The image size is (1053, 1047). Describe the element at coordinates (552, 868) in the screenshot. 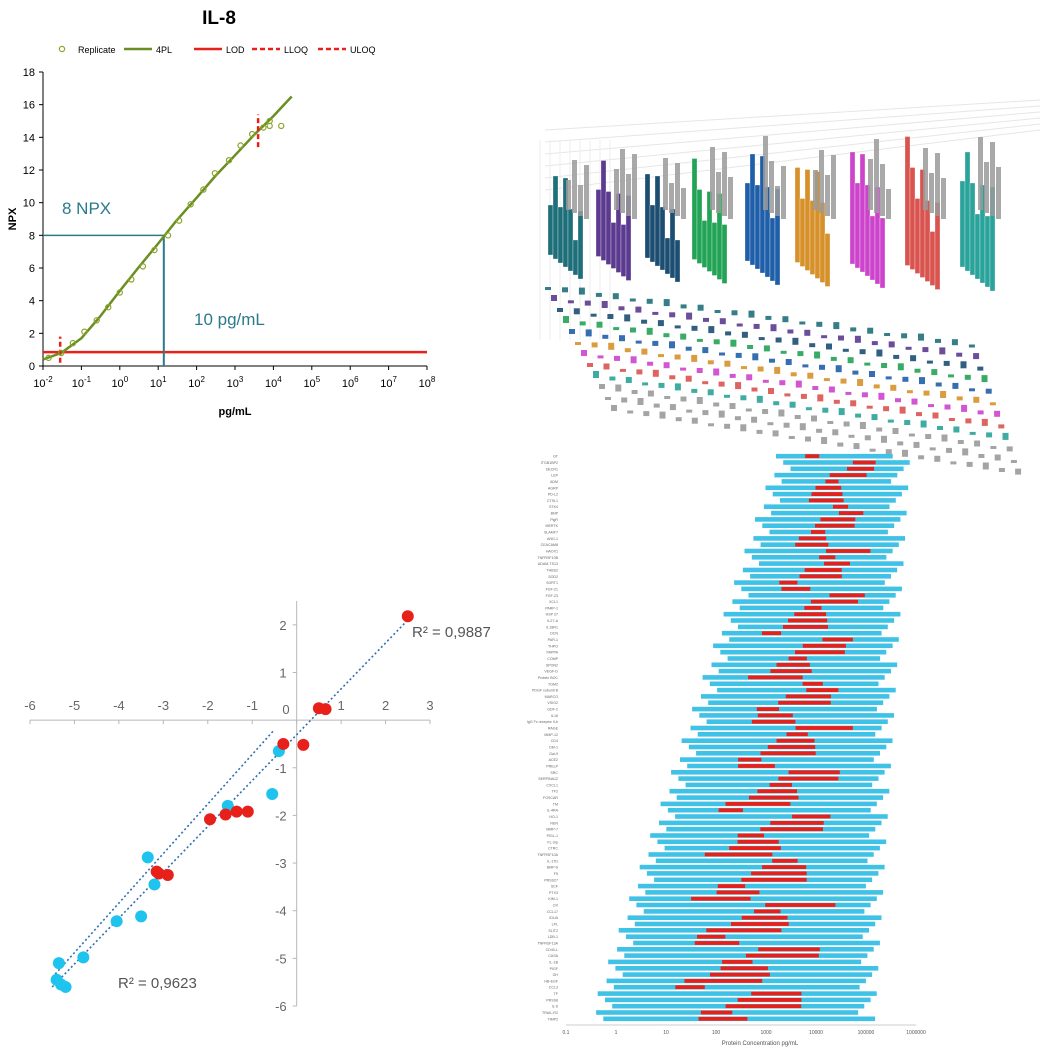

I see `category-label: BMP-6` at that location.